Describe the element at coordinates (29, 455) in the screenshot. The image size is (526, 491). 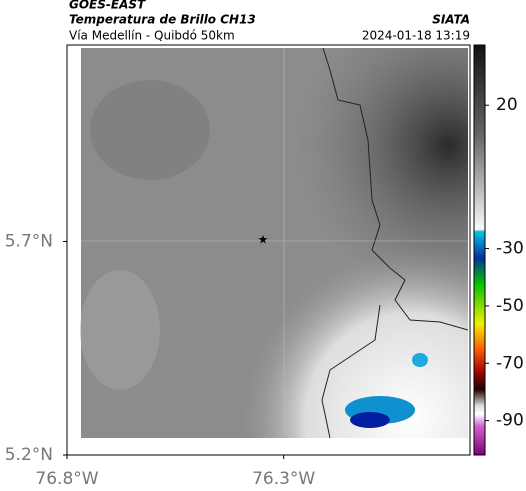
I see `y-tick-label: 5.2°N` at that location.